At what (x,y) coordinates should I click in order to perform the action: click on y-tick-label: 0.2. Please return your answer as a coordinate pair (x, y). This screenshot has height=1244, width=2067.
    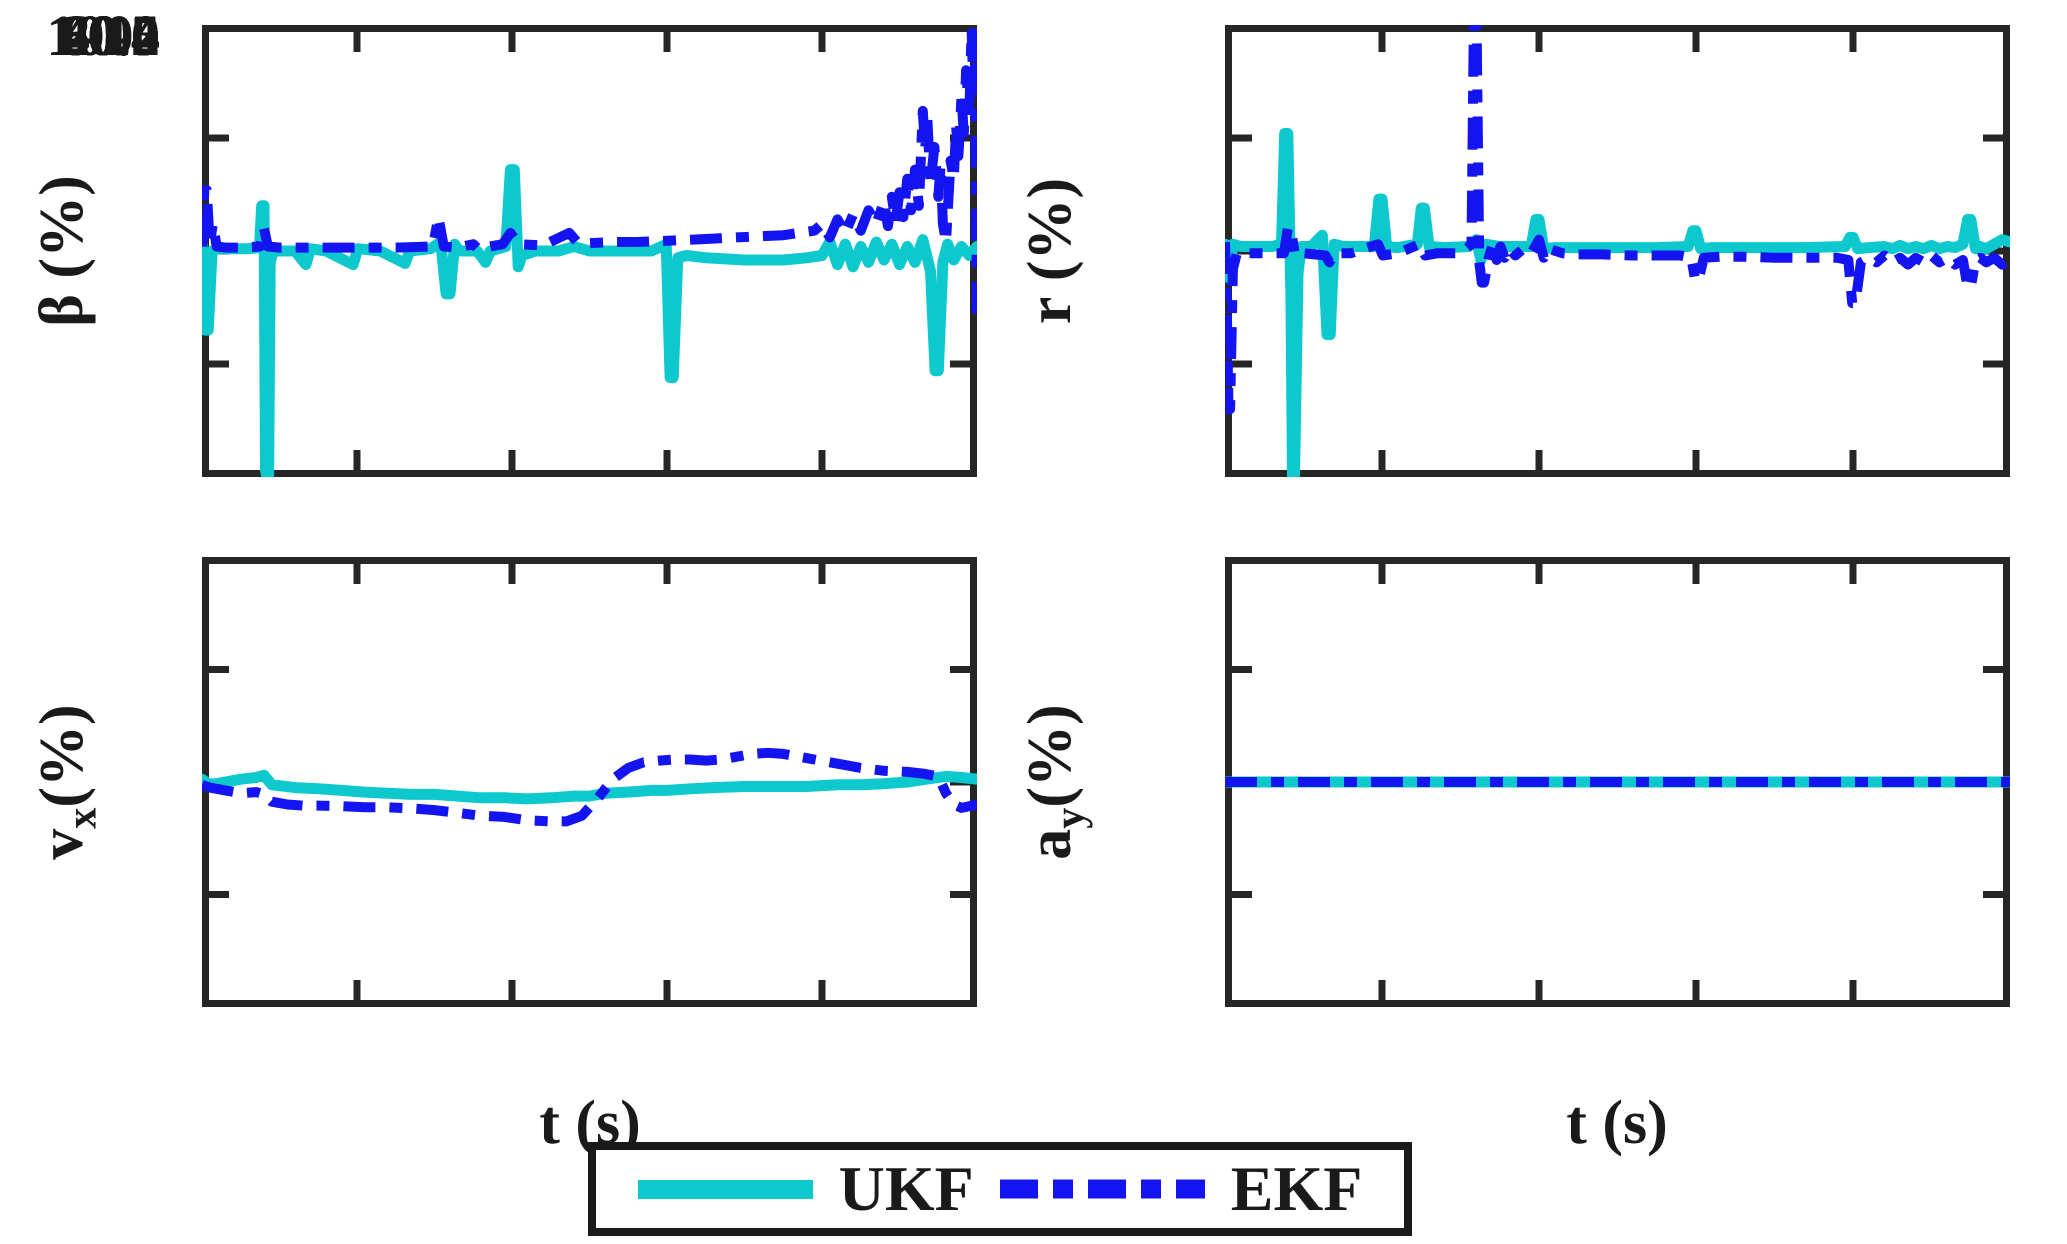
    Looking at the image, I should click on (124, 35).